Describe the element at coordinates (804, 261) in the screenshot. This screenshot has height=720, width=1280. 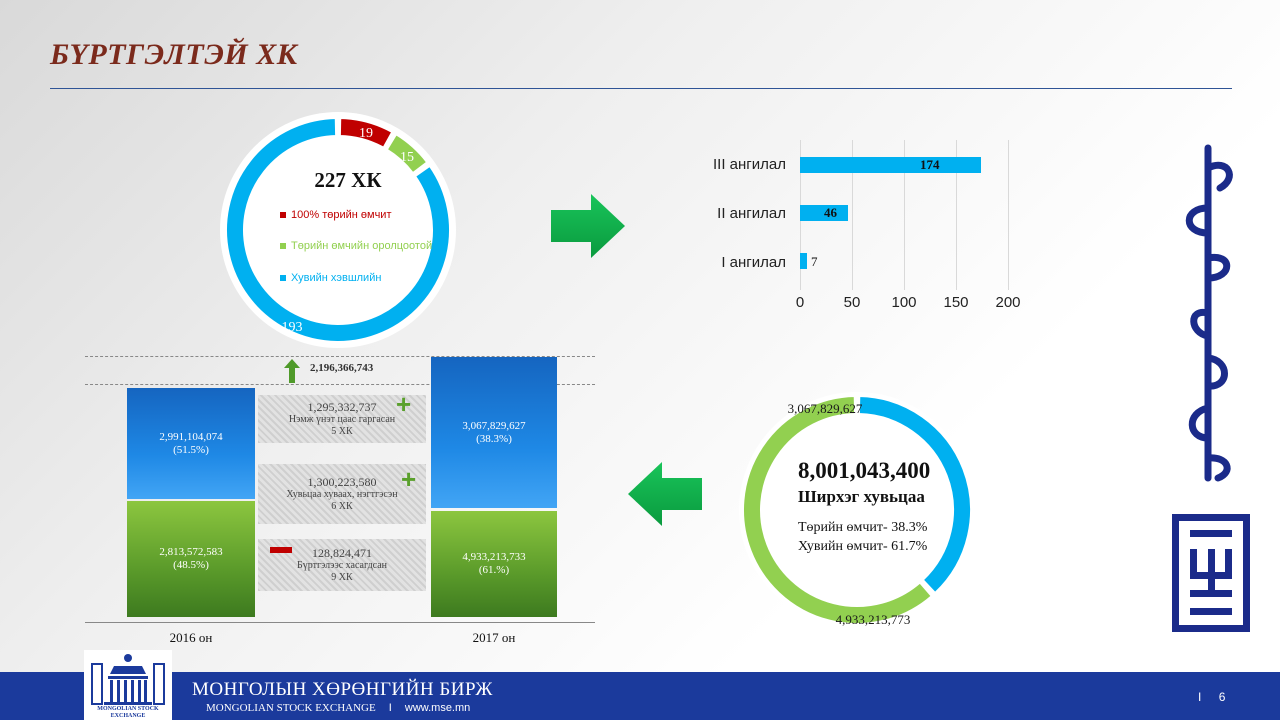
I see `bar-class-i` at that location.